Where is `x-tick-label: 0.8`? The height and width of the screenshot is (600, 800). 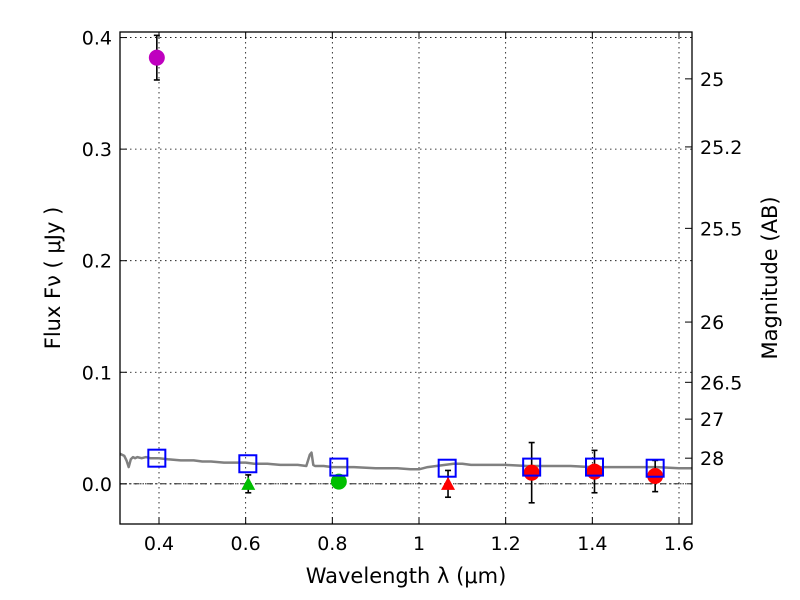
x-tick-label: 0.8 is located at coordinates (332, 544).